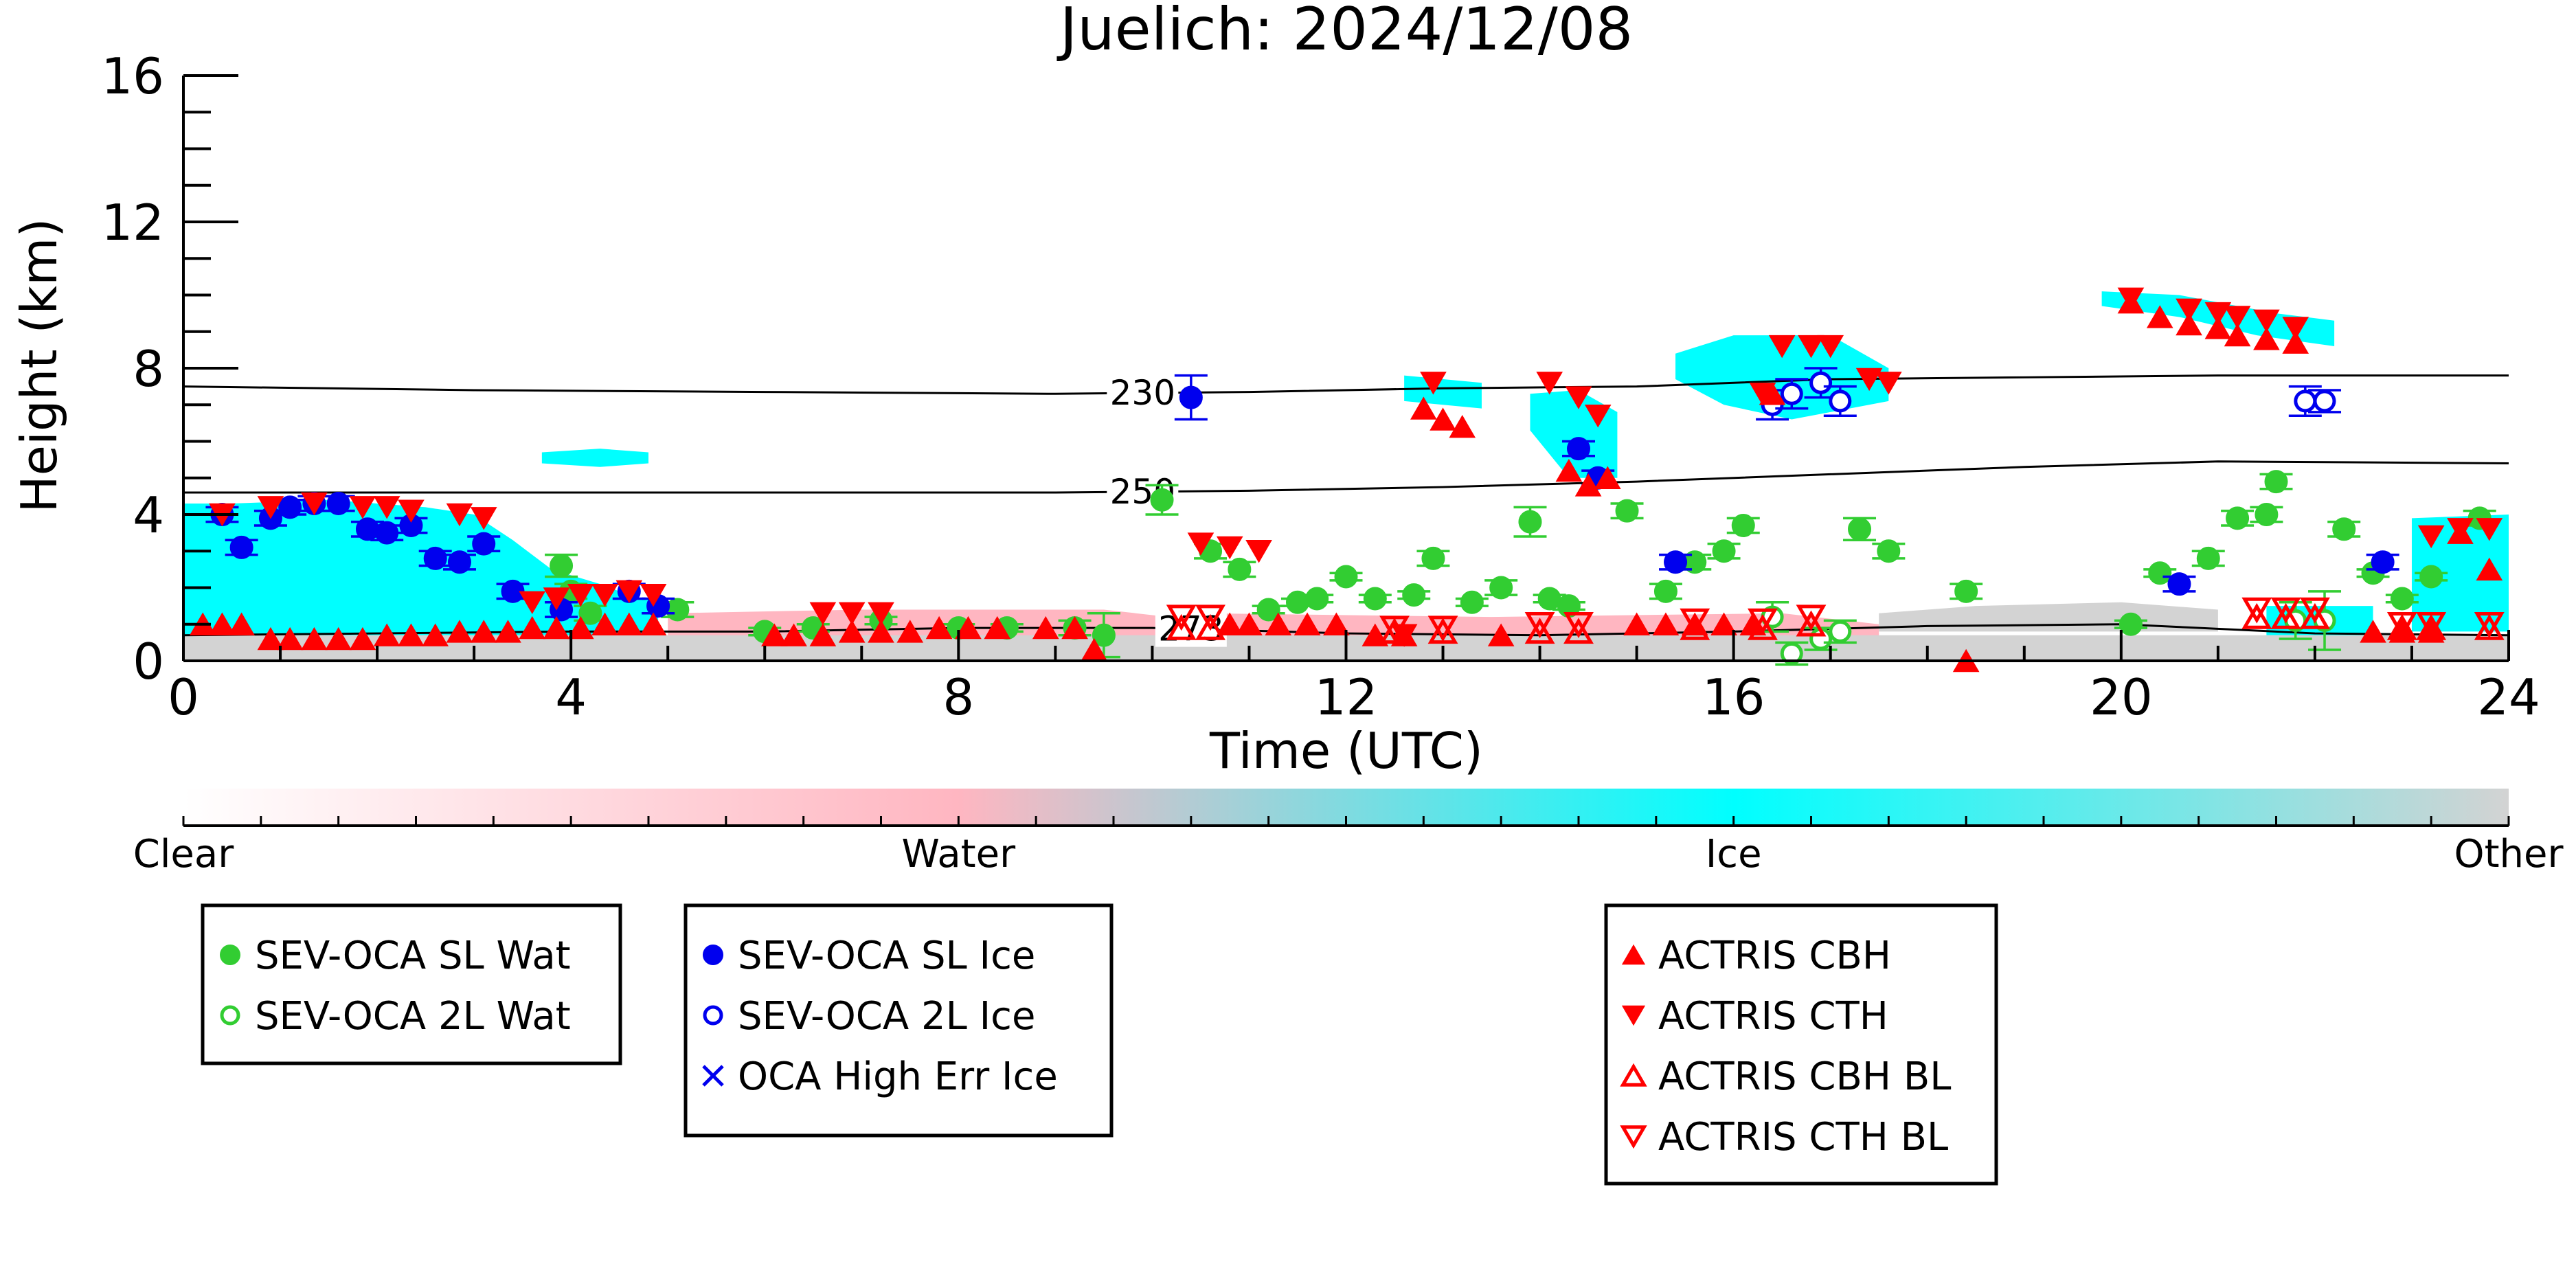 This screenshot has height=1288, width=2576. What do you see at coordinates (958, 697) in the screenshot?
I see `x-tick-label: 8` at bounding box center [958, 697].